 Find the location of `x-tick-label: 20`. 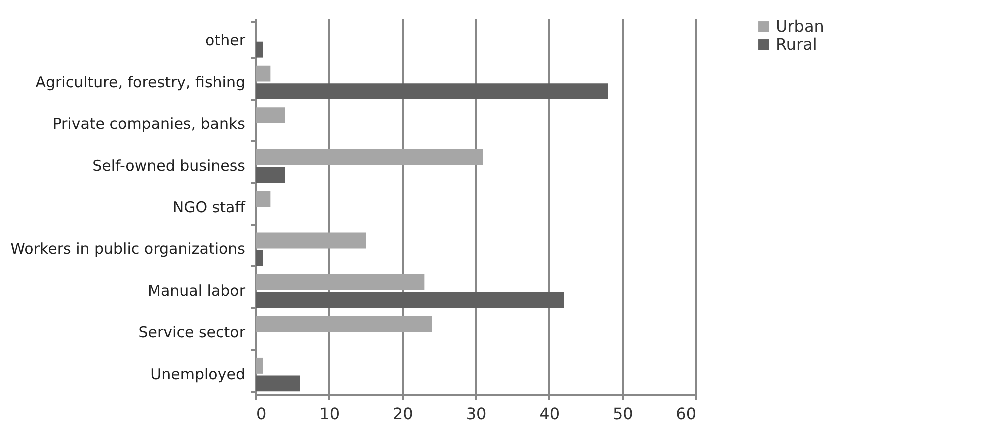

x-tick-label: 20 is located at coordinates (403, 414).